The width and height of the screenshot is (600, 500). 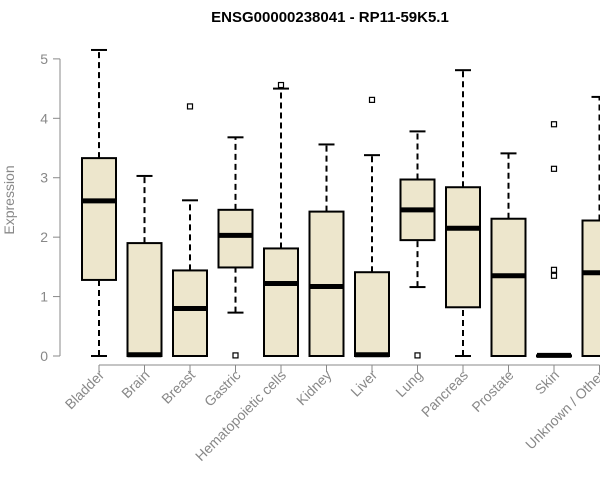 I want to click on x-tick-label: Unknown / Other, so click(x=561, y=410).